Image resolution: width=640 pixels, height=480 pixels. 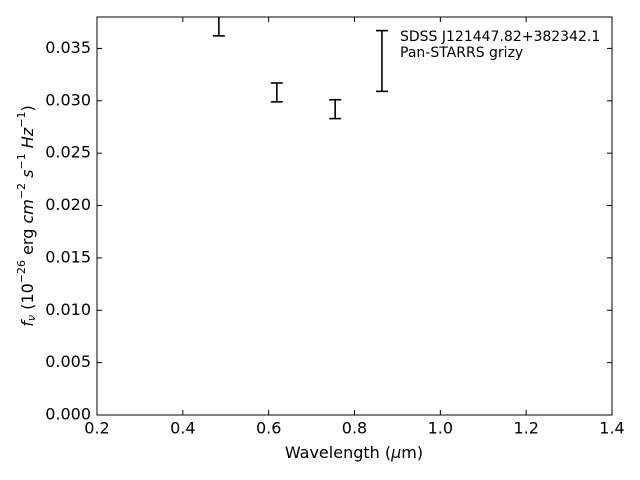 I want to click on x-axis-label: Wavelength (μm), so click(x=354, y=452).